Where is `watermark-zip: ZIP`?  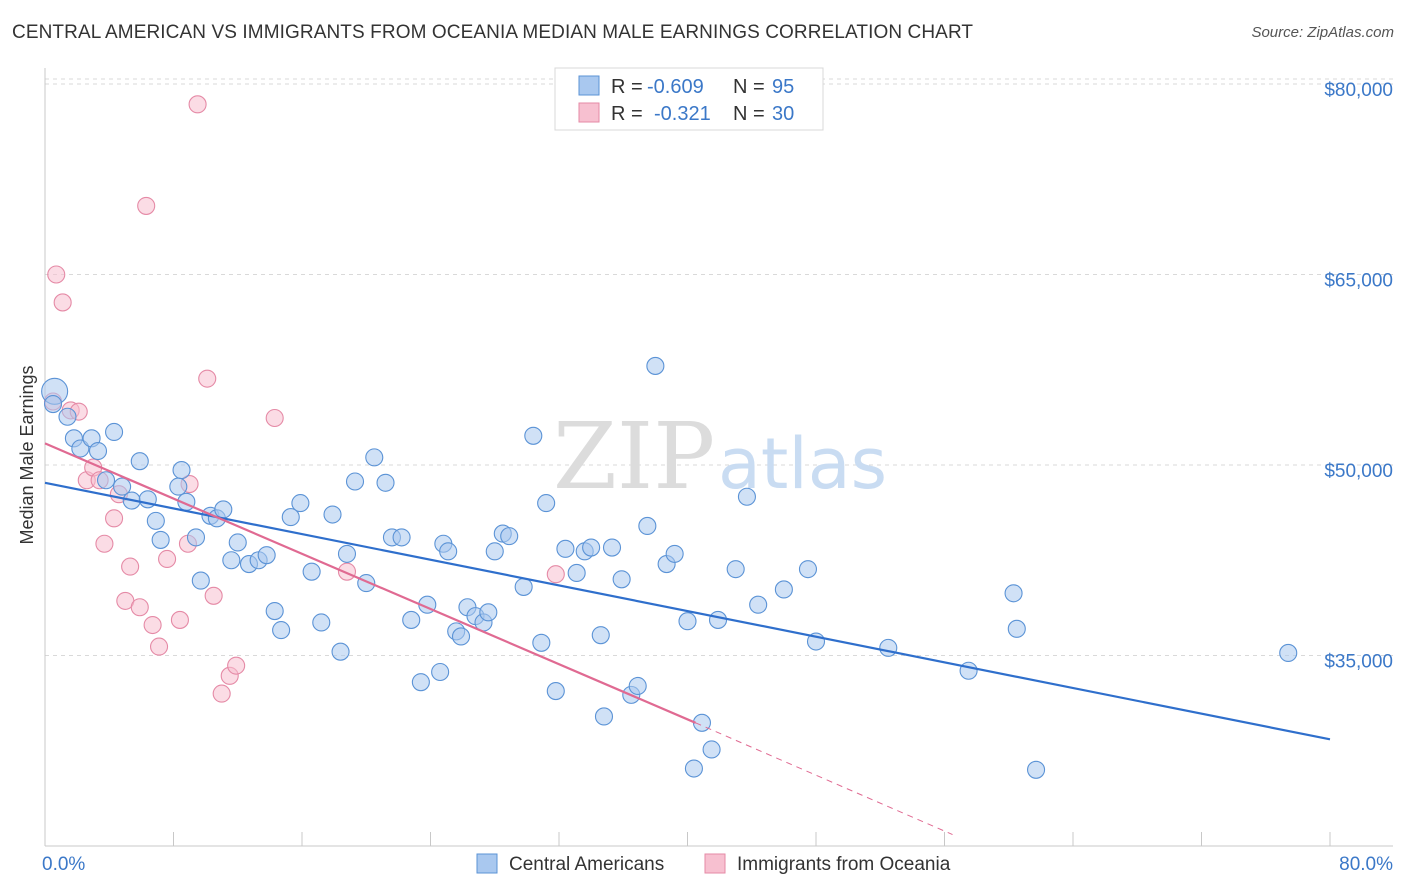
watermark-zip: ZIP is located at coordinates (634, 456).